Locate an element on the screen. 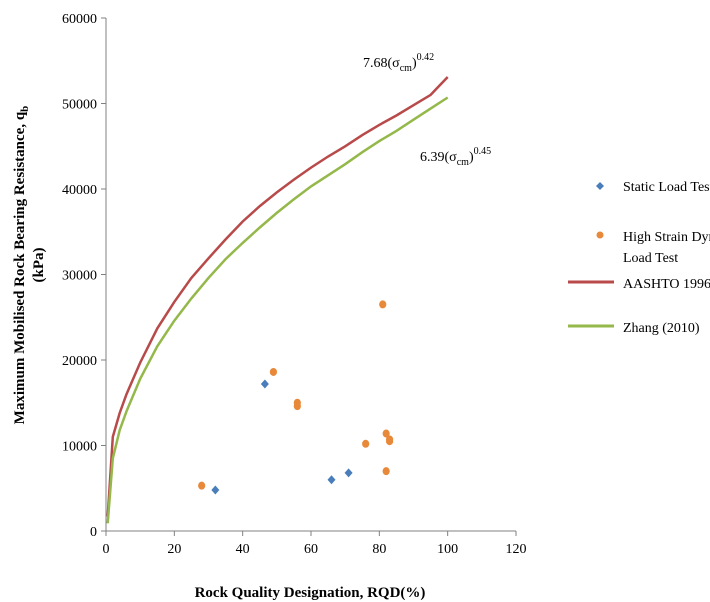  y-tick-labels: 0 10000 20000 30000 40000 50000 60000 is located at coordinates (79, 276).